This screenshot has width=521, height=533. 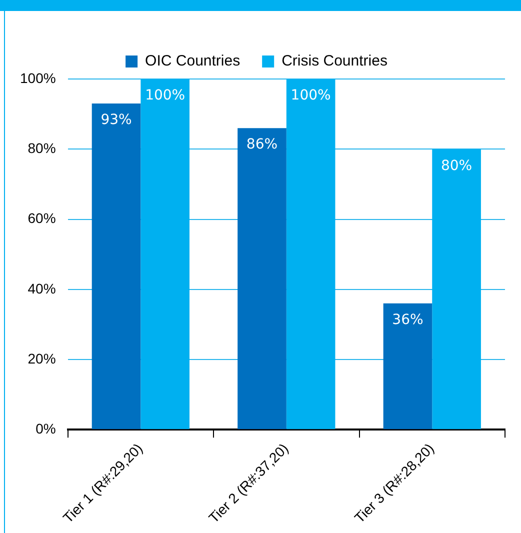 What do you see at coordinates (116, 120) in the screenshot?
I see `data-label: 93%` at bounding box center [116, 120].